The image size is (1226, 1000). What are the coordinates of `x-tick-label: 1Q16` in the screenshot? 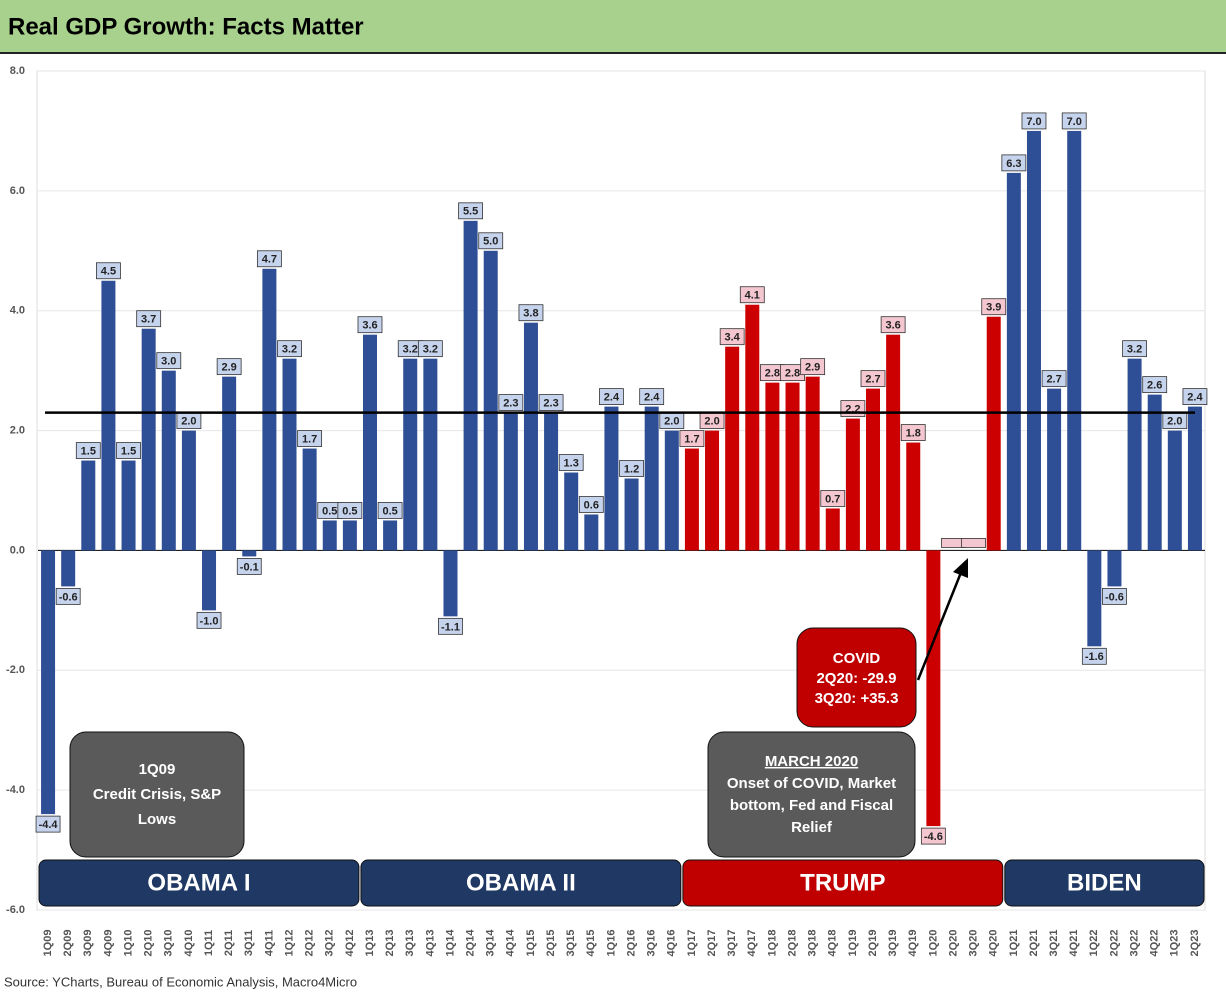 It's located at (611, 943).